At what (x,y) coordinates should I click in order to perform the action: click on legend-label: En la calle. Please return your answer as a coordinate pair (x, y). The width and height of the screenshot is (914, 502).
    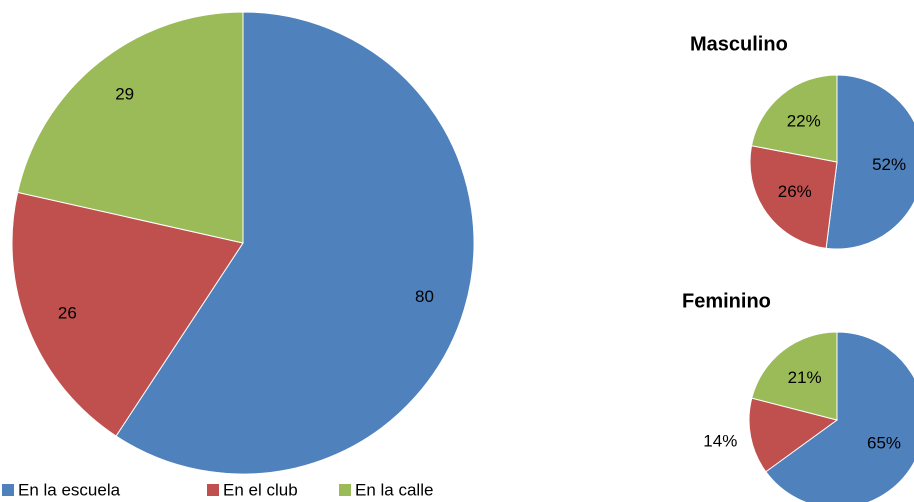
    Looking at the image, I should click on (394, 489).